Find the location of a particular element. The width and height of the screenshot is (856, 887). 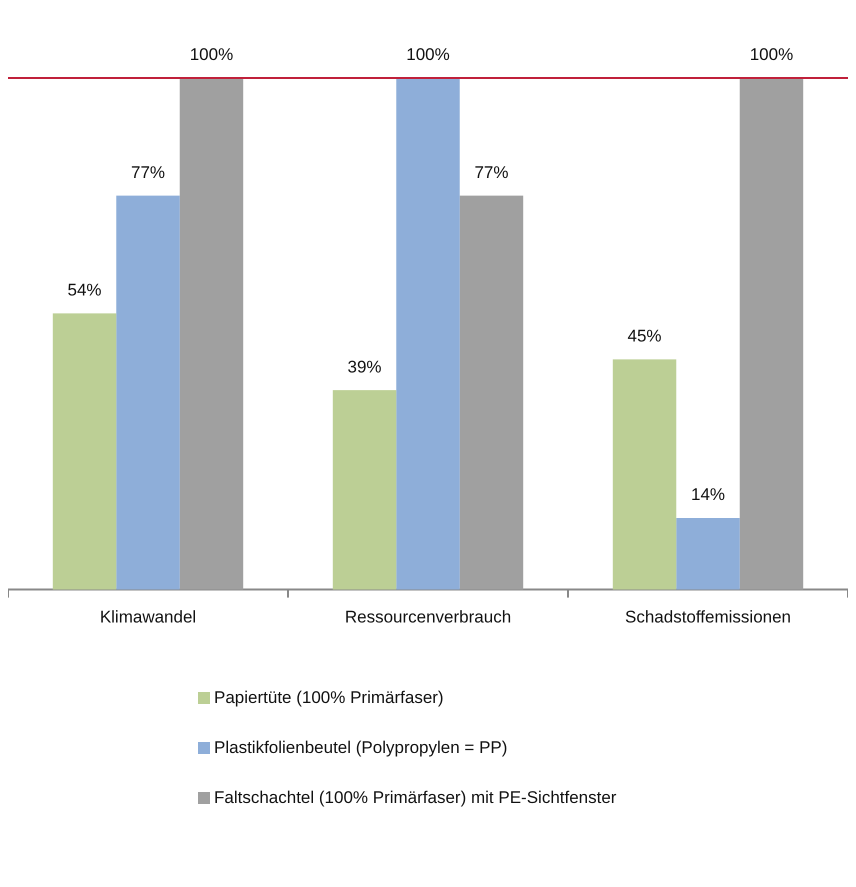

x-tick-label: Klimawandel is located at coordinates (148, 616).